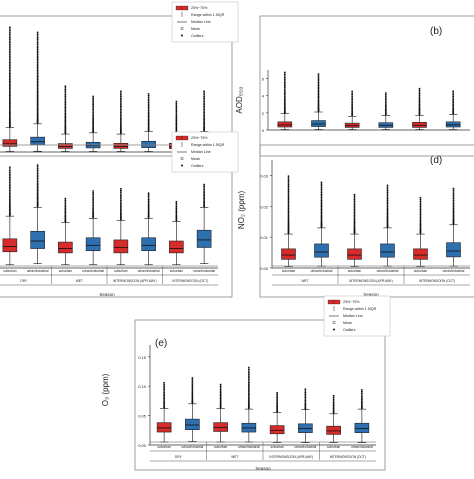 The width and height of the screenshot is (474, 479). Describe the element at coordinates (197, 36) in the screenshot. I see `legend-label: Outliers` at that location.